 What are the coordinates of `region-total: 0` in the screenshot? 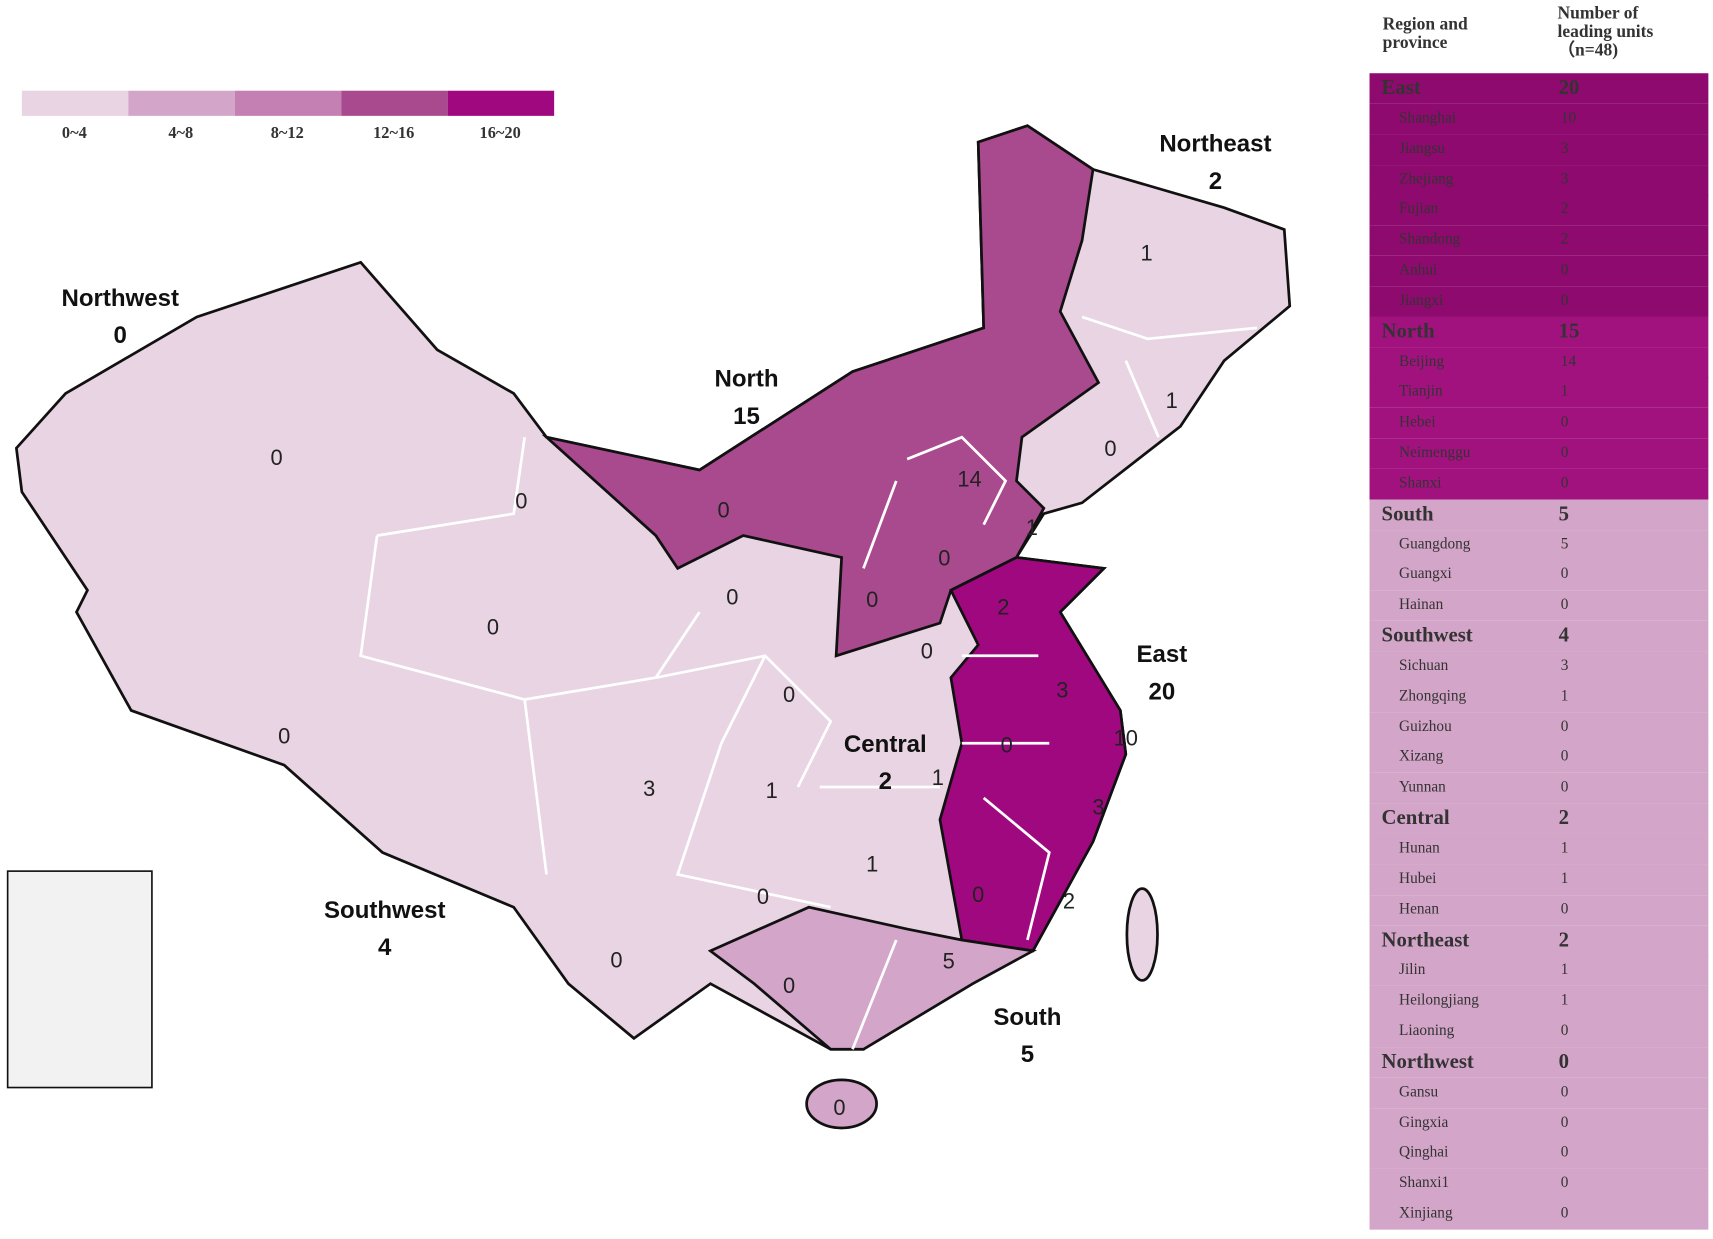 It's located at (120, 335).